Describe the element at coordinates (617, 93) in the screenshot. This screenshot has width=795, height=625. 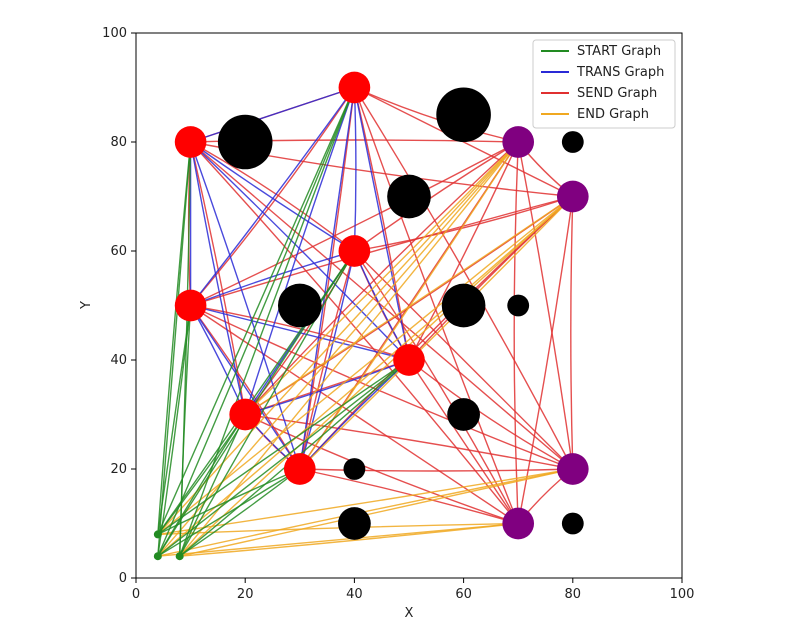
I see `legend-label-send: SEND Graph` at that location.